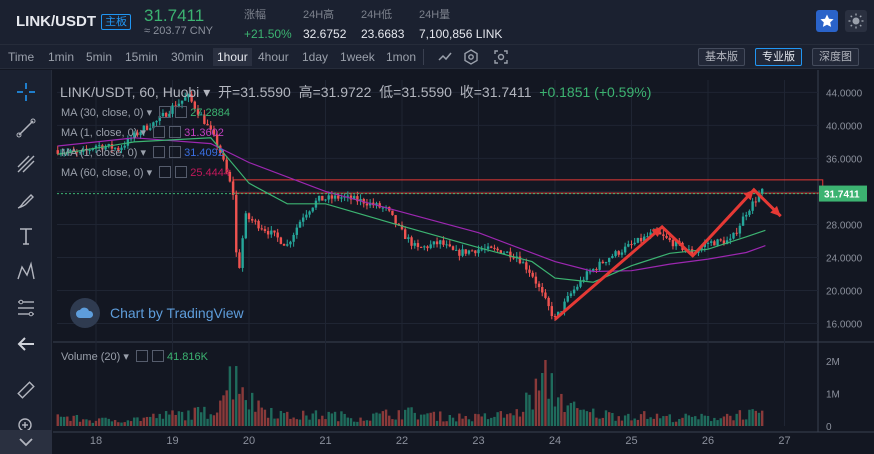 The width and height of the screenshot is (874, 454). I want to click on indicator-icon, so click(445, 58).